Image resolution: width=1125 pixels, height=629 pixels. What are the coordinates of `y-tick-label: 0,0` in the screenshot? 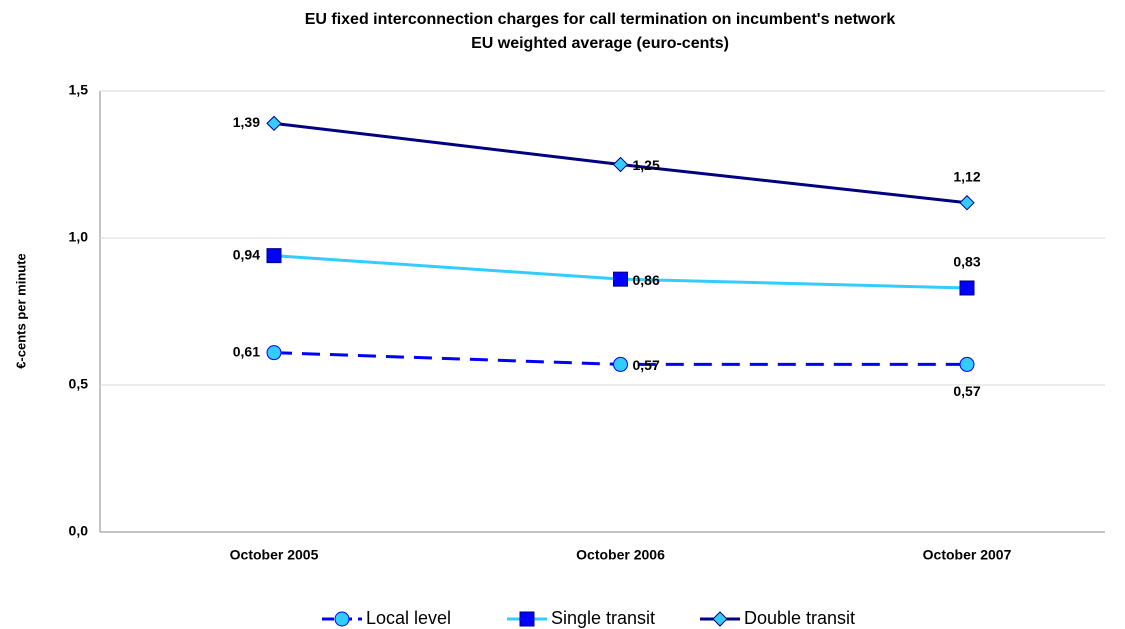 It's located at (79, 531).